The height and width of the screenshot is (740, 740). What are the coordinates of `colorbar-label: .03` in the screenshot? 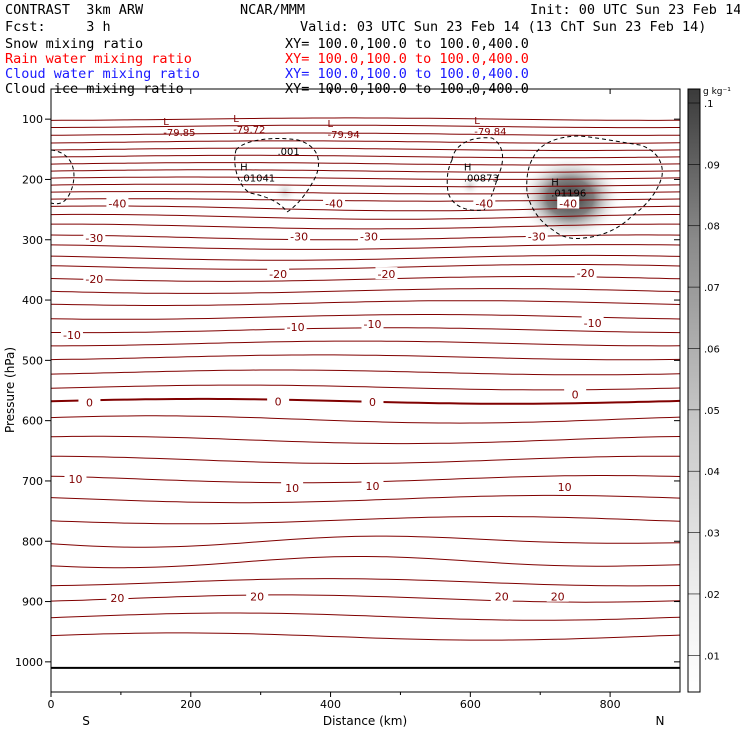 It's located at (712, 534).